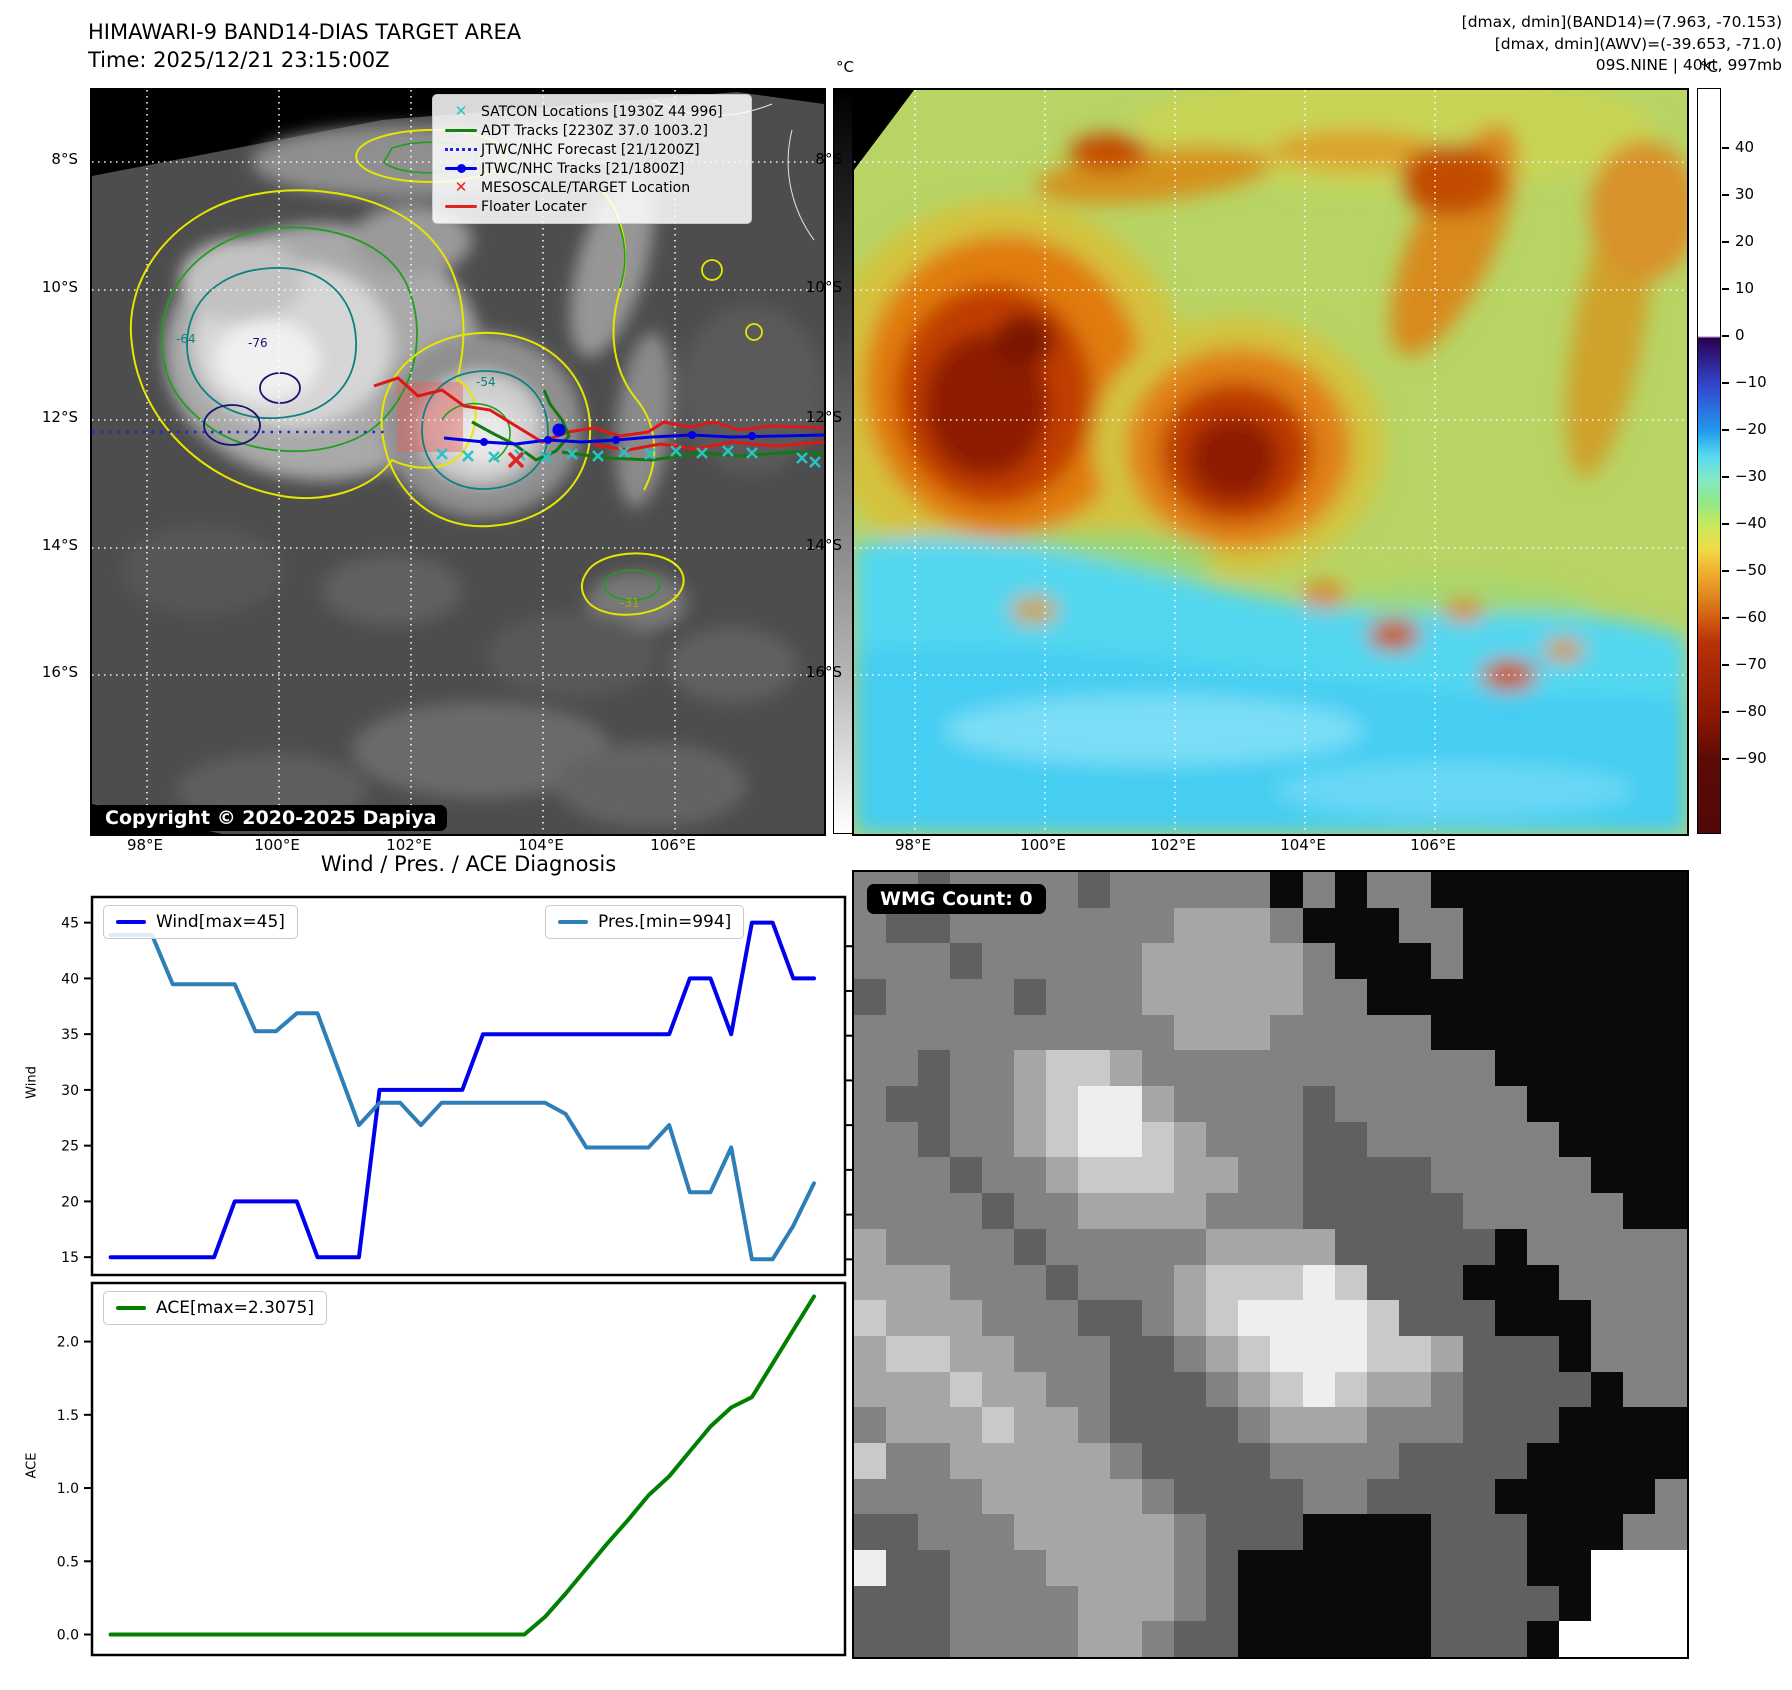  Describe the element at coordinates (59, 545) in the screenshot. I see `axis-tick-label: 14°S` at that location.